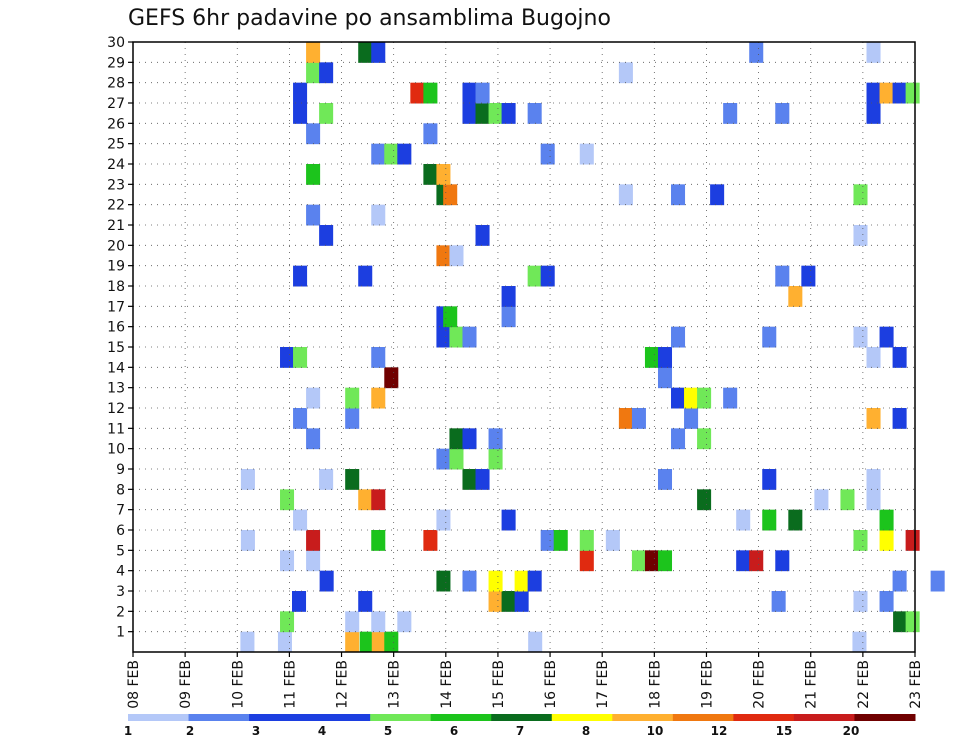  I want to click on y-tick-label: 6, so click(120, 531).